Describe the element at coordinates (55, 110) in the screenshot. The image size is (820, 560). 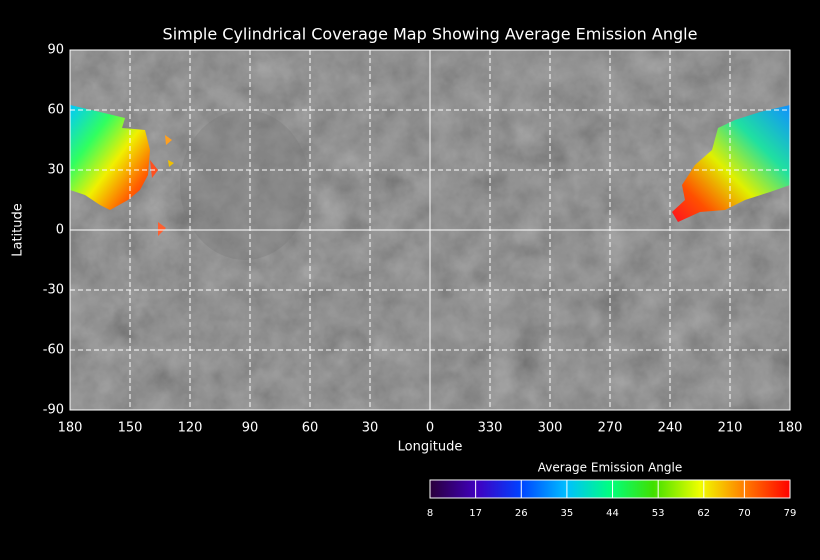
I see `y-tick-label: 60` at that location.